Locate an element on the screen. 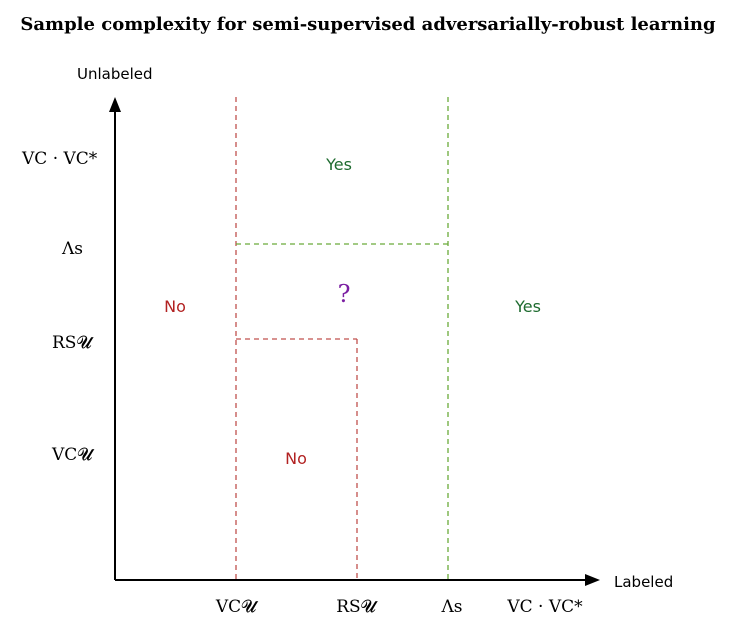 This screenshot has height=627, width=742. region-yes-right: Yes is located at coordinates (527, 306).